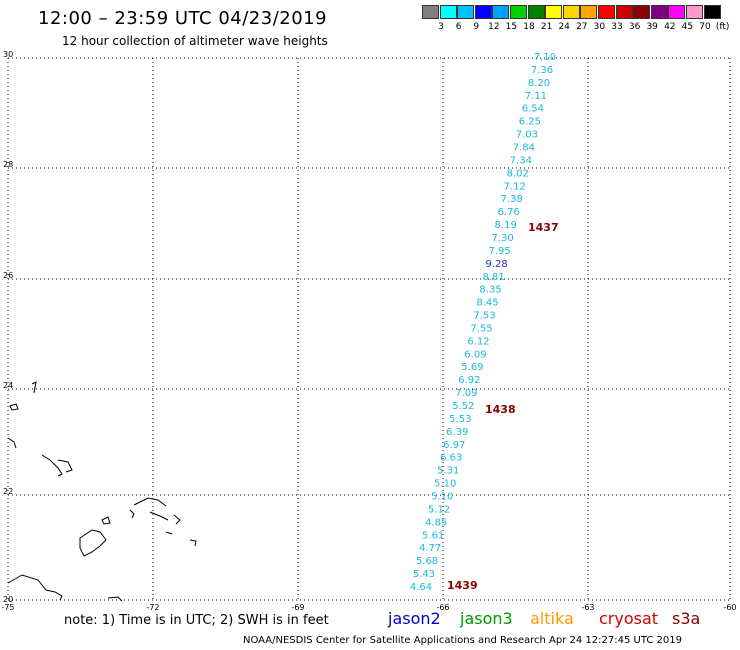  Describe the element at coordinates (476, 27) in the screenshot. I see `legend-tick-label: 9` at that location.